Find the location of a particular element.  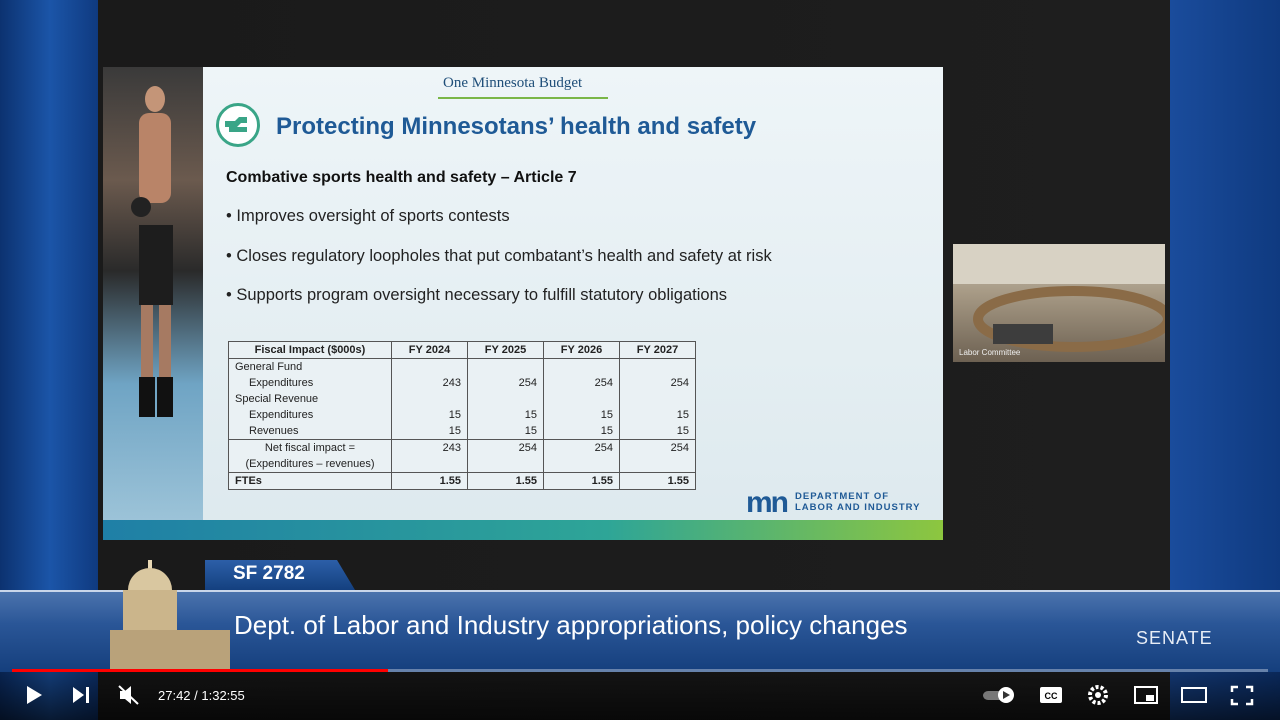

table-row: Expenditures 243 254 254 254 is located at coordinates (462, 383).